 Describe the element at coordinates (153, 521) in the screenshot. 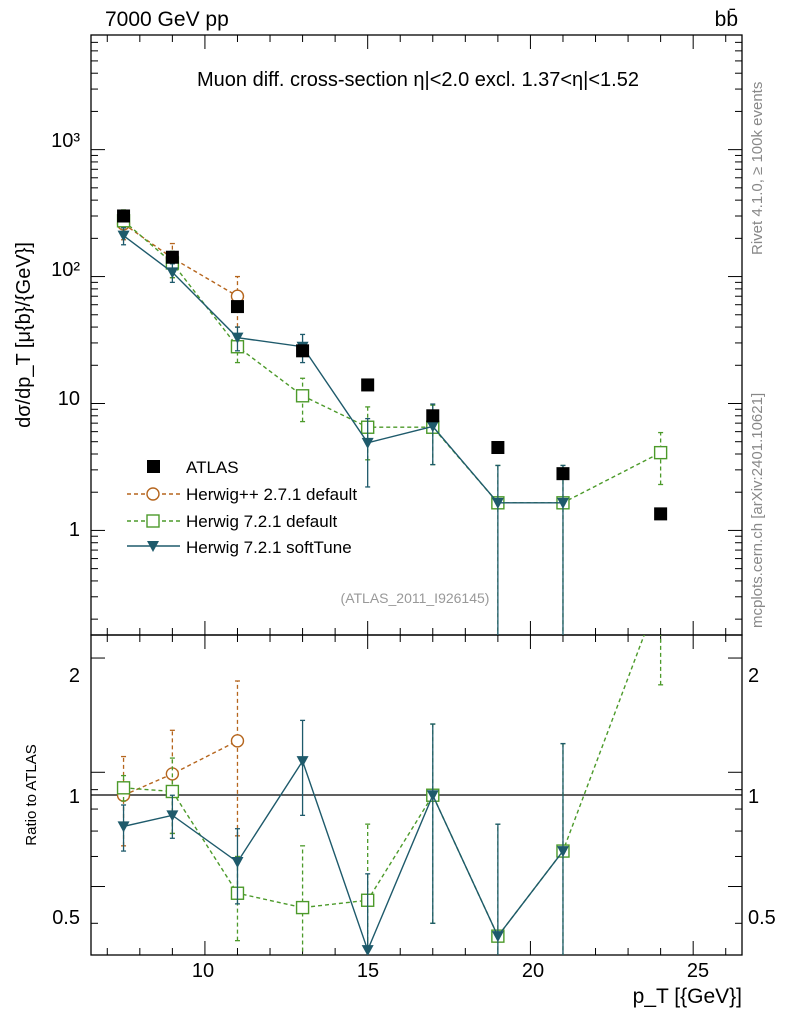

I see `legend-marker-herwig-default` at that location.